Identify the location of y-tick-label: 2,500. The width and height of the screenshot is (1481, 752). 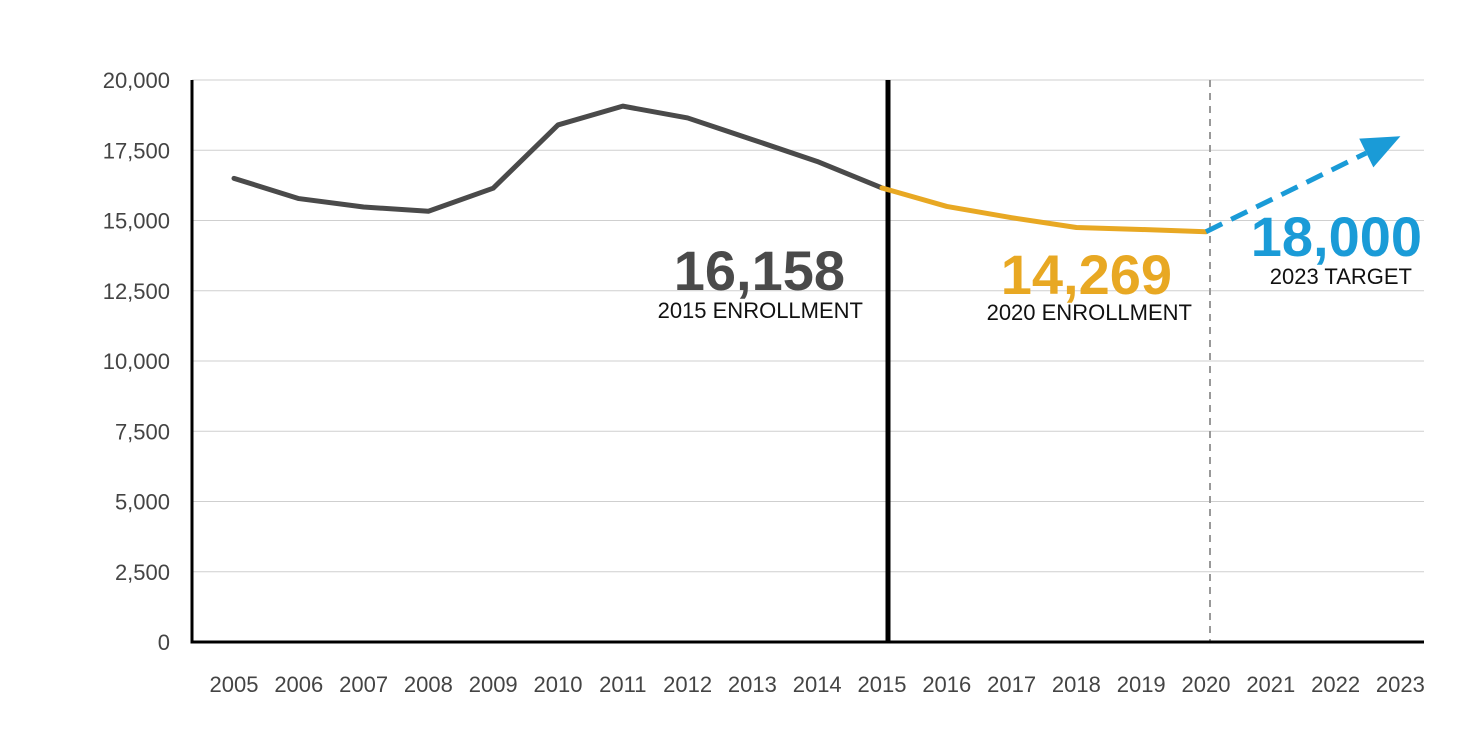
(142, 572).